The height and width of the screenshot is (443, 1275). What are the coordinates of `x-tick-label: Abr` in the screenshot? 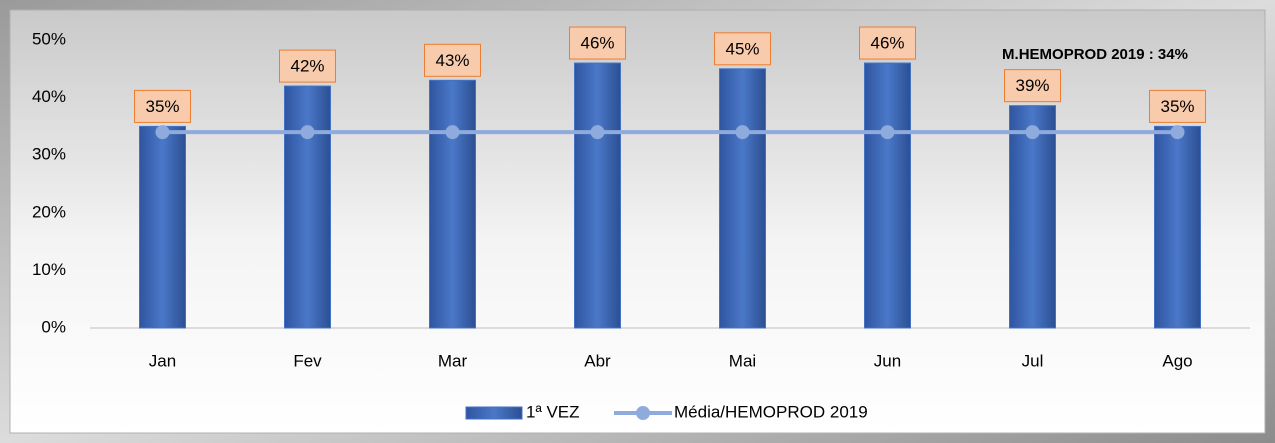 It's located at (597, 360).